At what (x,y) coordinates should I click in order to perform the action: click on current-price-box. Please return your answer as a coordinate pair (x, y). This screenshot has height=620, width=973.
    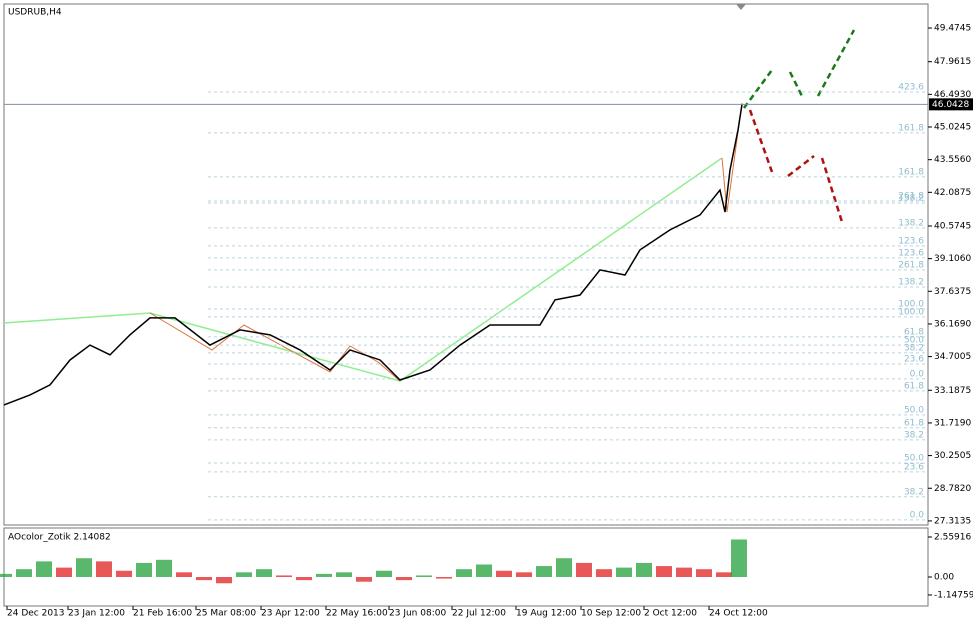
    Looking at the image, I should click on (951, 104).